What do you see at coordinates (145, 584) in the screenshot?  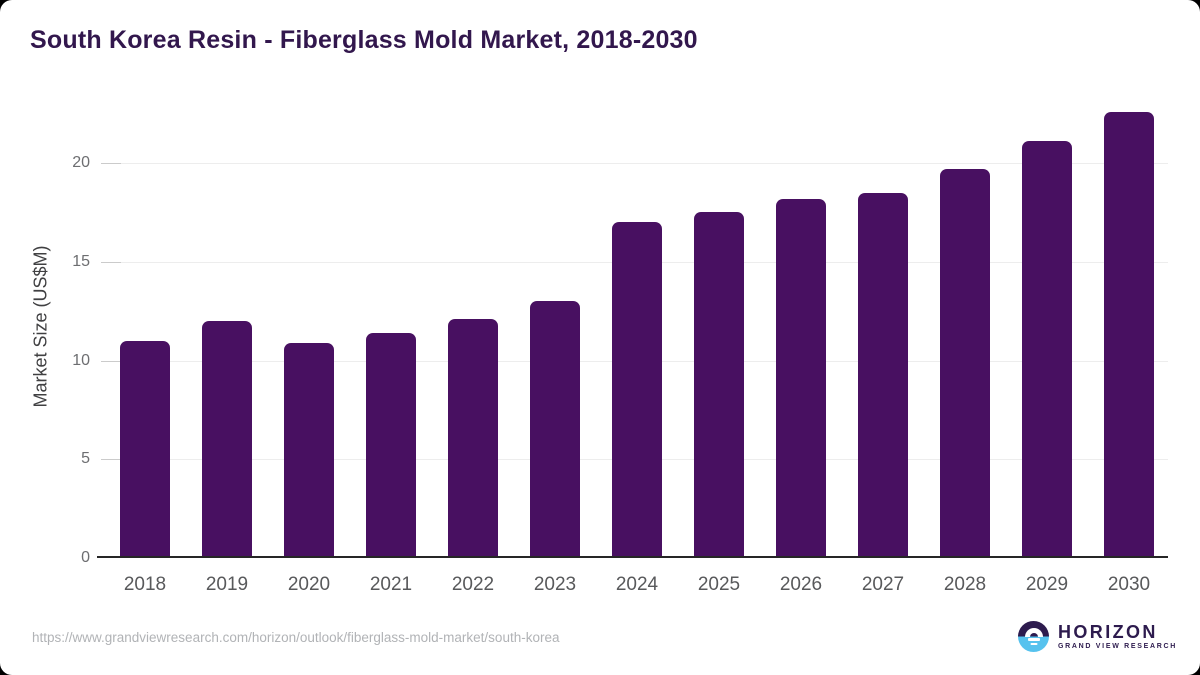 I see `x-axis-label: 2018` at bounding box center [145, 584].